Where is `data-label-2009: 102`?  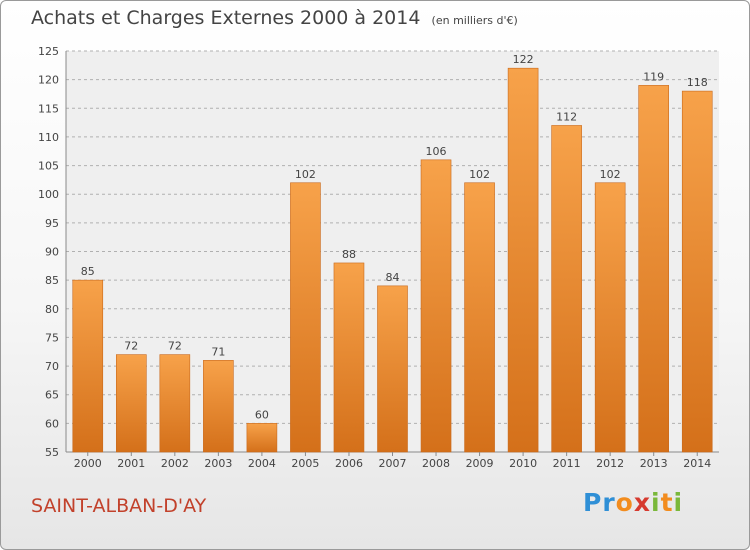 data-label-2009: 102 is located at coordinates (479, 174).